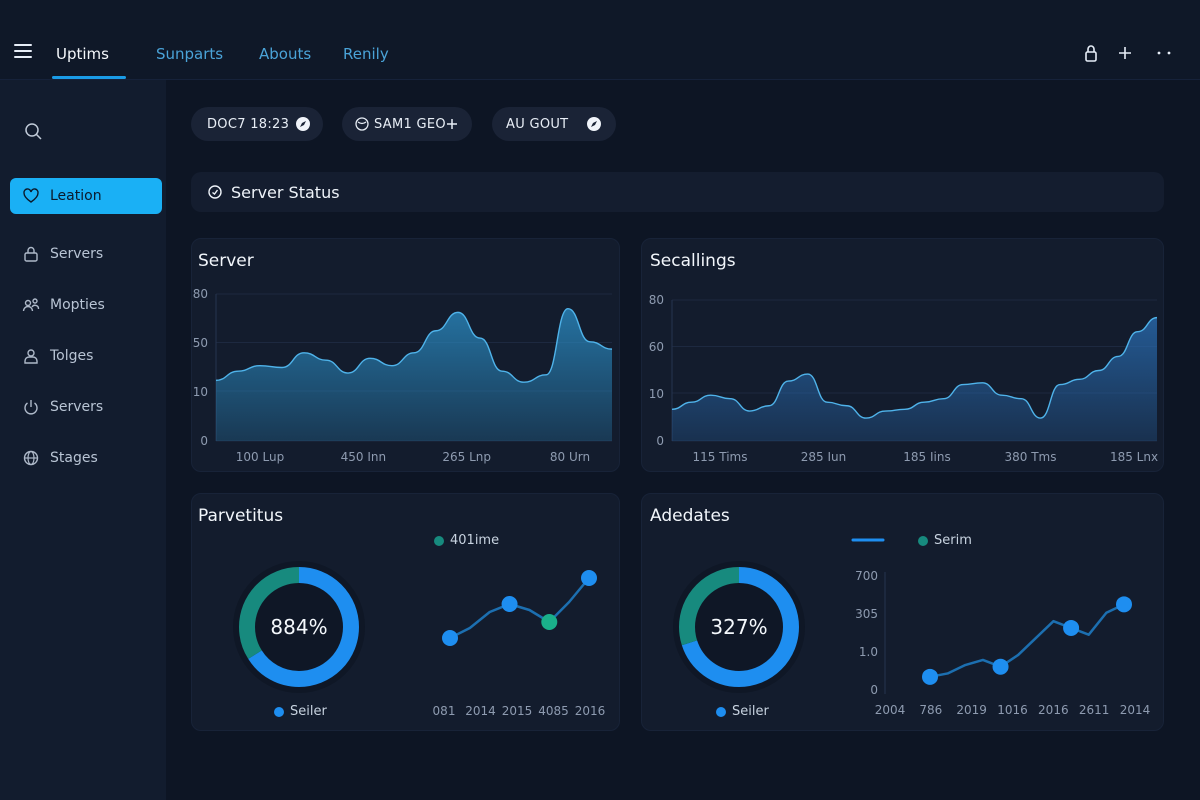 Image resolution: width=1200 pixels, height=800 pixels. What do you see at coordinates (82, 54) in the screenshot?
I see `tab-uptims: Uptims` at bounding box center [82, 54].